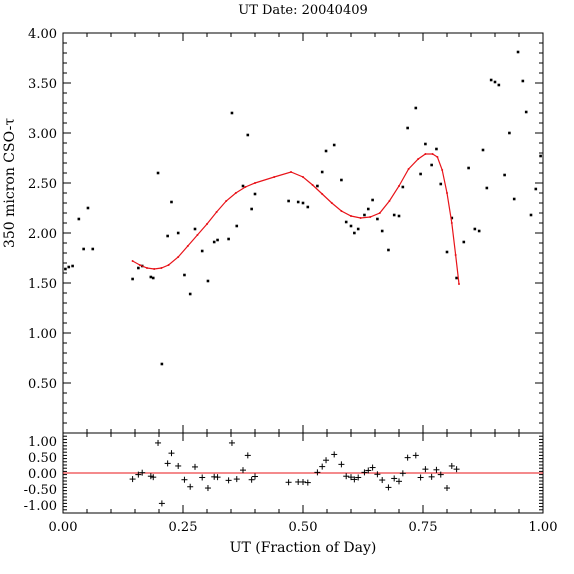  Describe the element at coordinates (42, 34) in the screenshot. I see `y-tick-label: 4.00` at that location.